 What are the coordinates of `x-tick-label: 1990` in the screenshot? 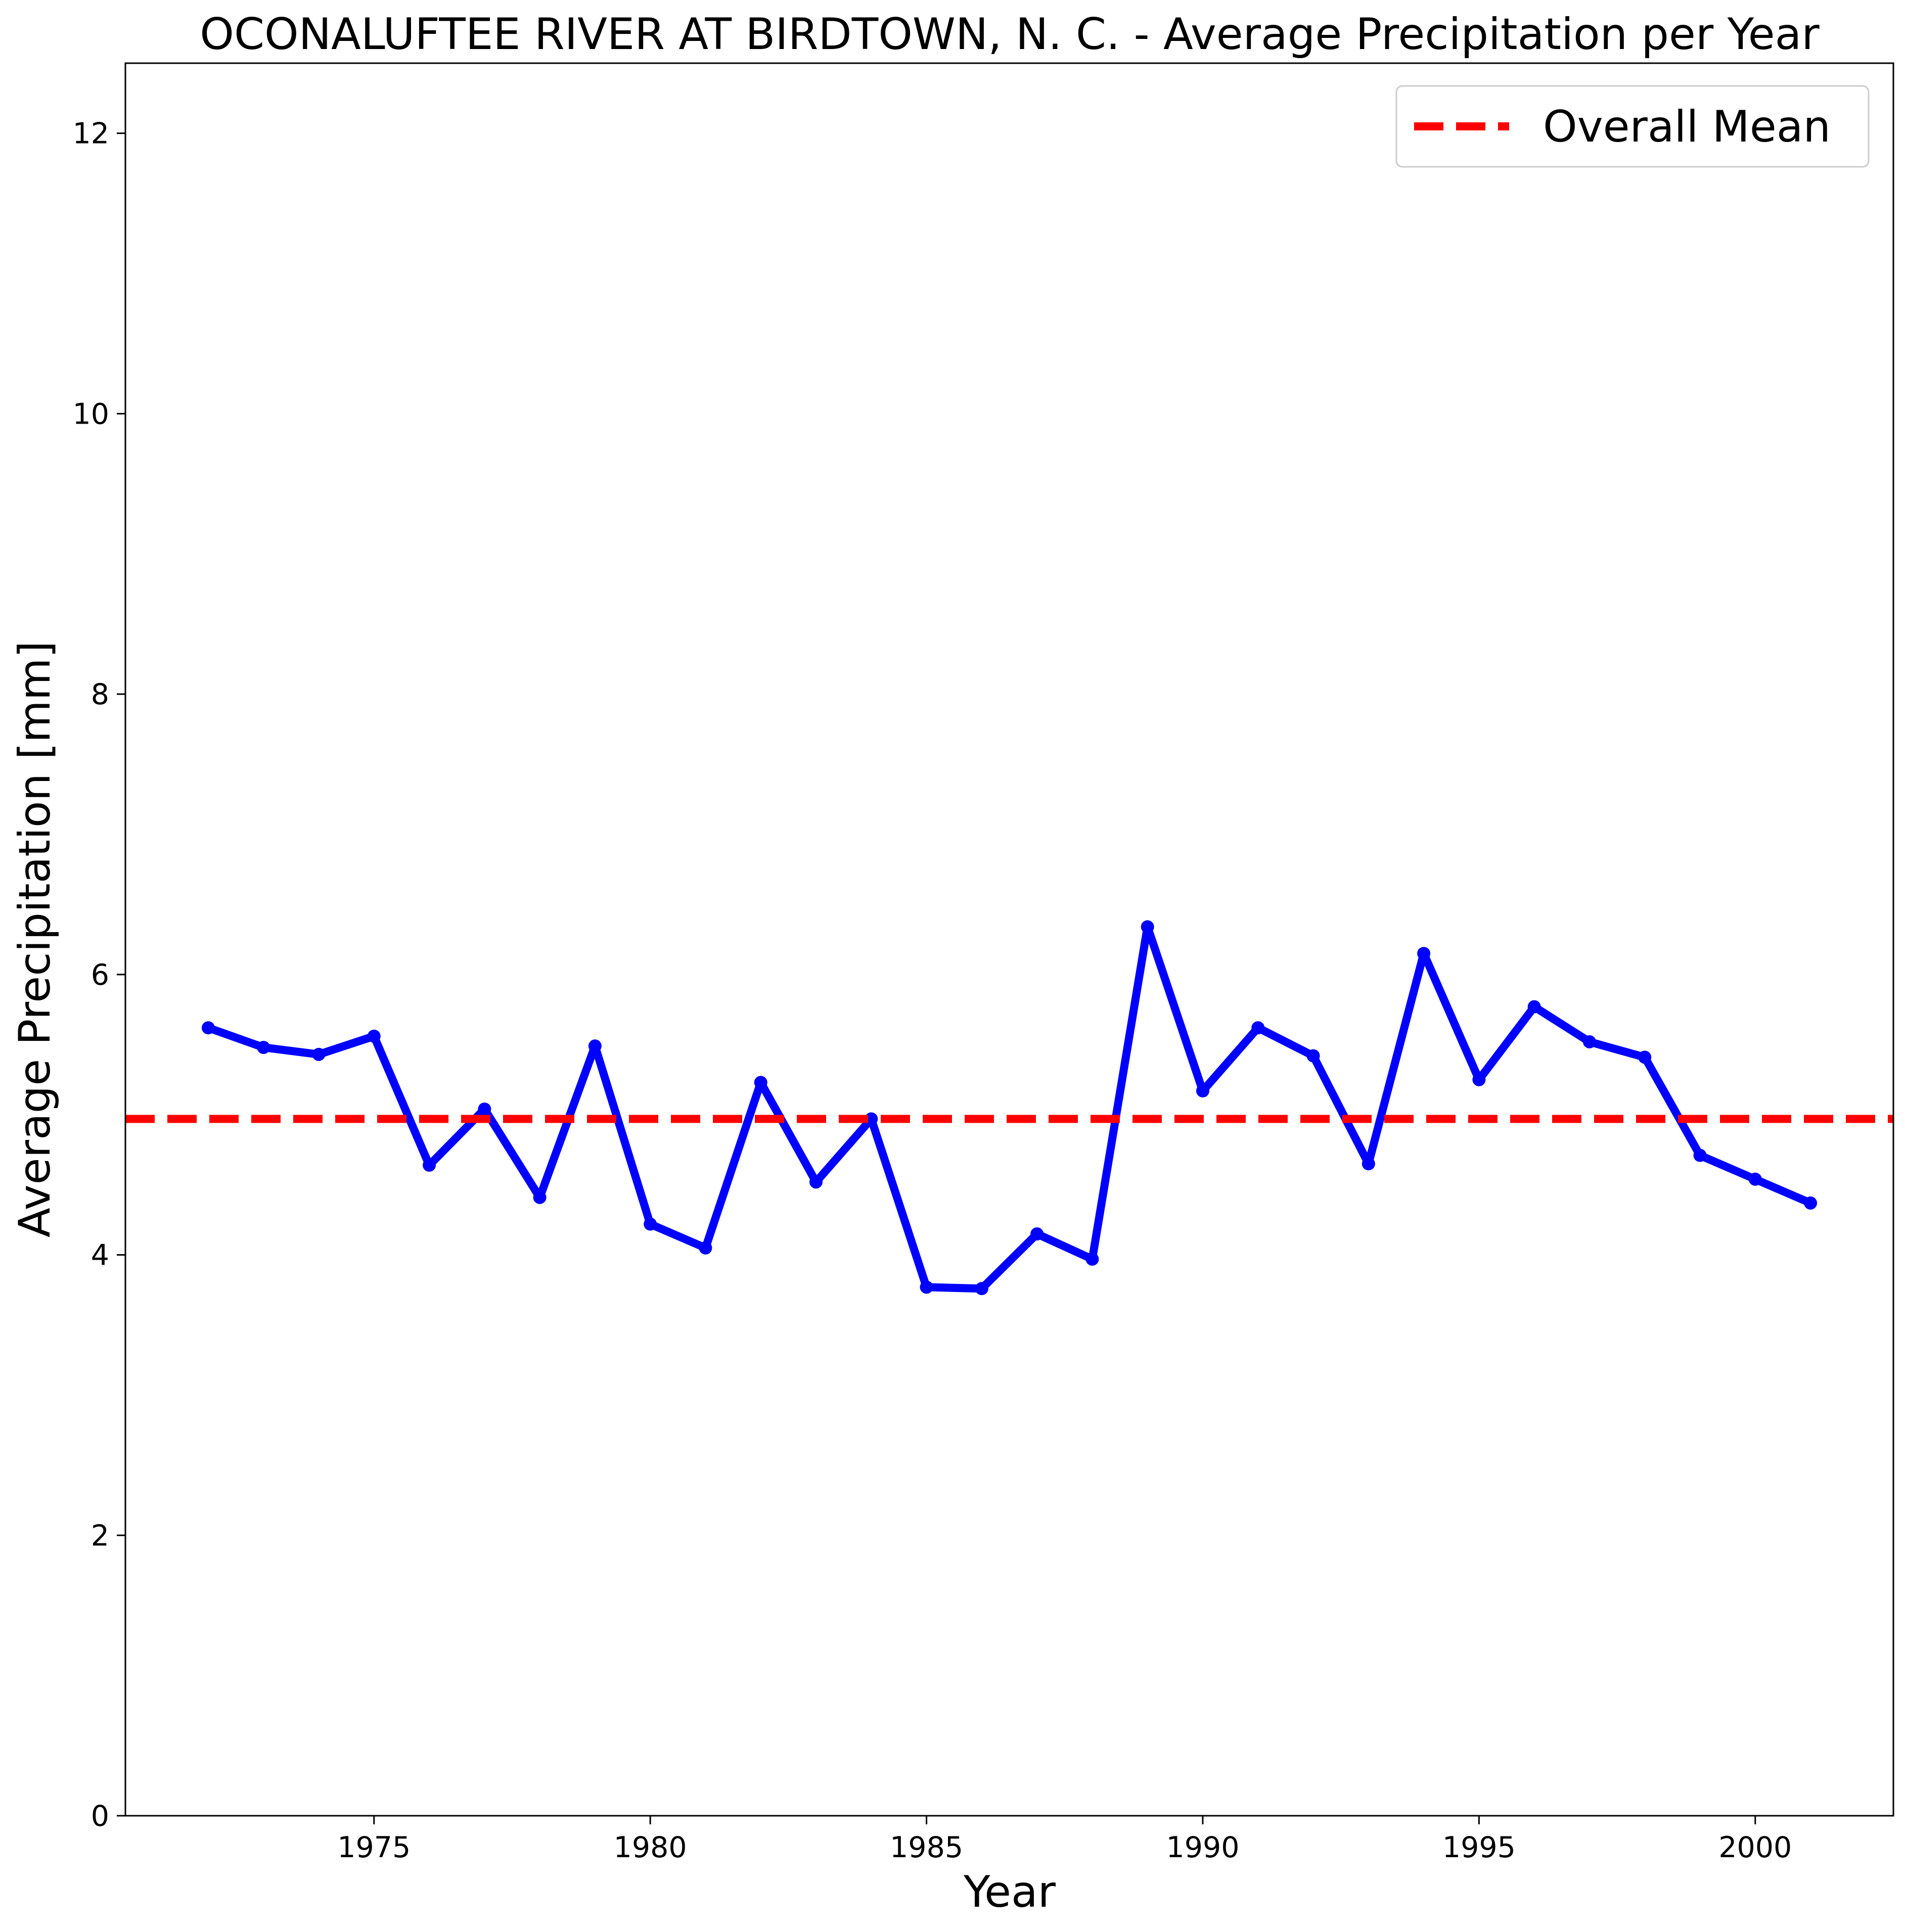 It's located at (1202, 1847).